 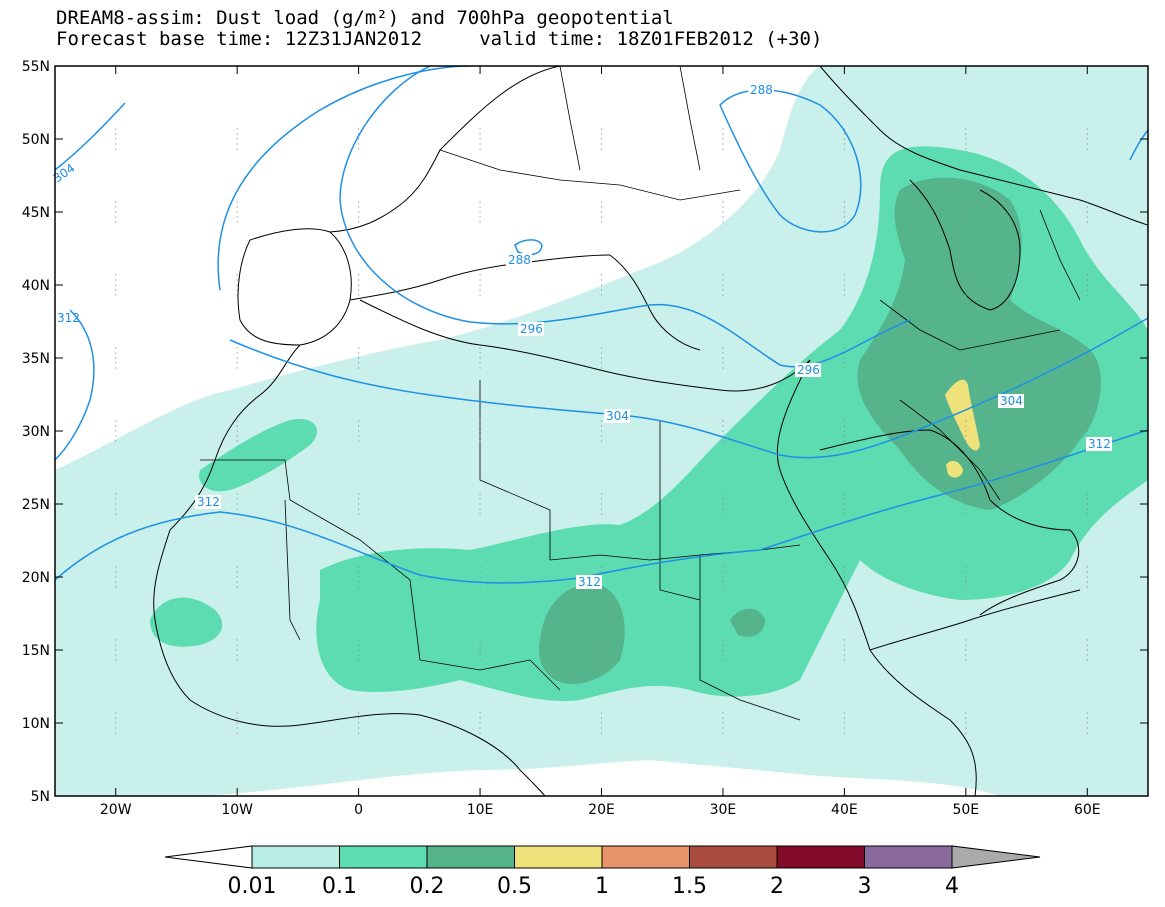 What do you see at coordinates (68, 318) in the screenshot?
I see `contour-label: 312` at bounding box center [68, 318].